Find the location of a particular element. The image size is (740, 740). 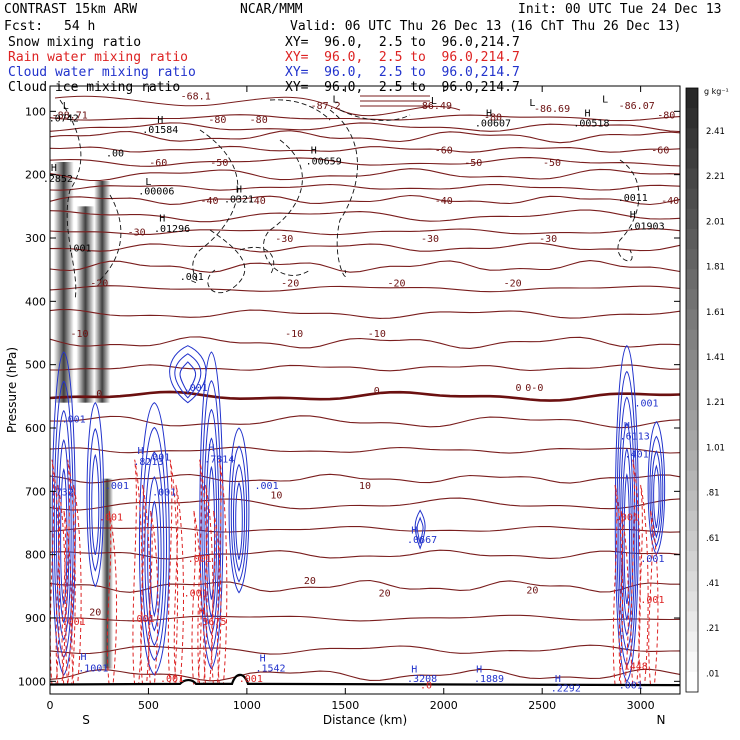

extremum-label-16: .2852 is located at coordinates (58, 179).